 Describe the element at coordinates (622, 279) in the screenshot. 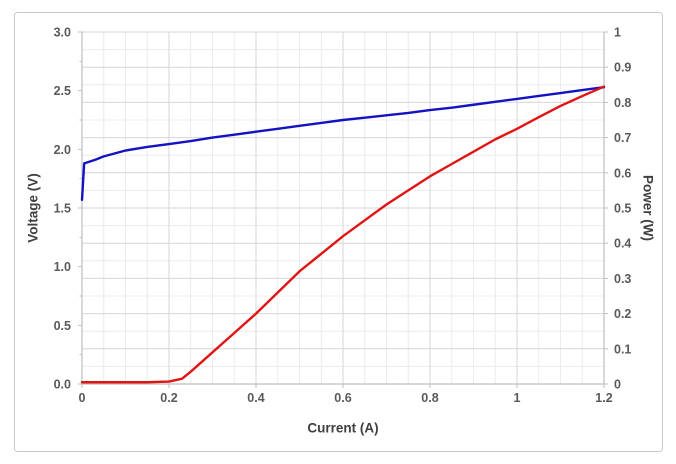

I see `right-tick-label: 0.3` at that location.